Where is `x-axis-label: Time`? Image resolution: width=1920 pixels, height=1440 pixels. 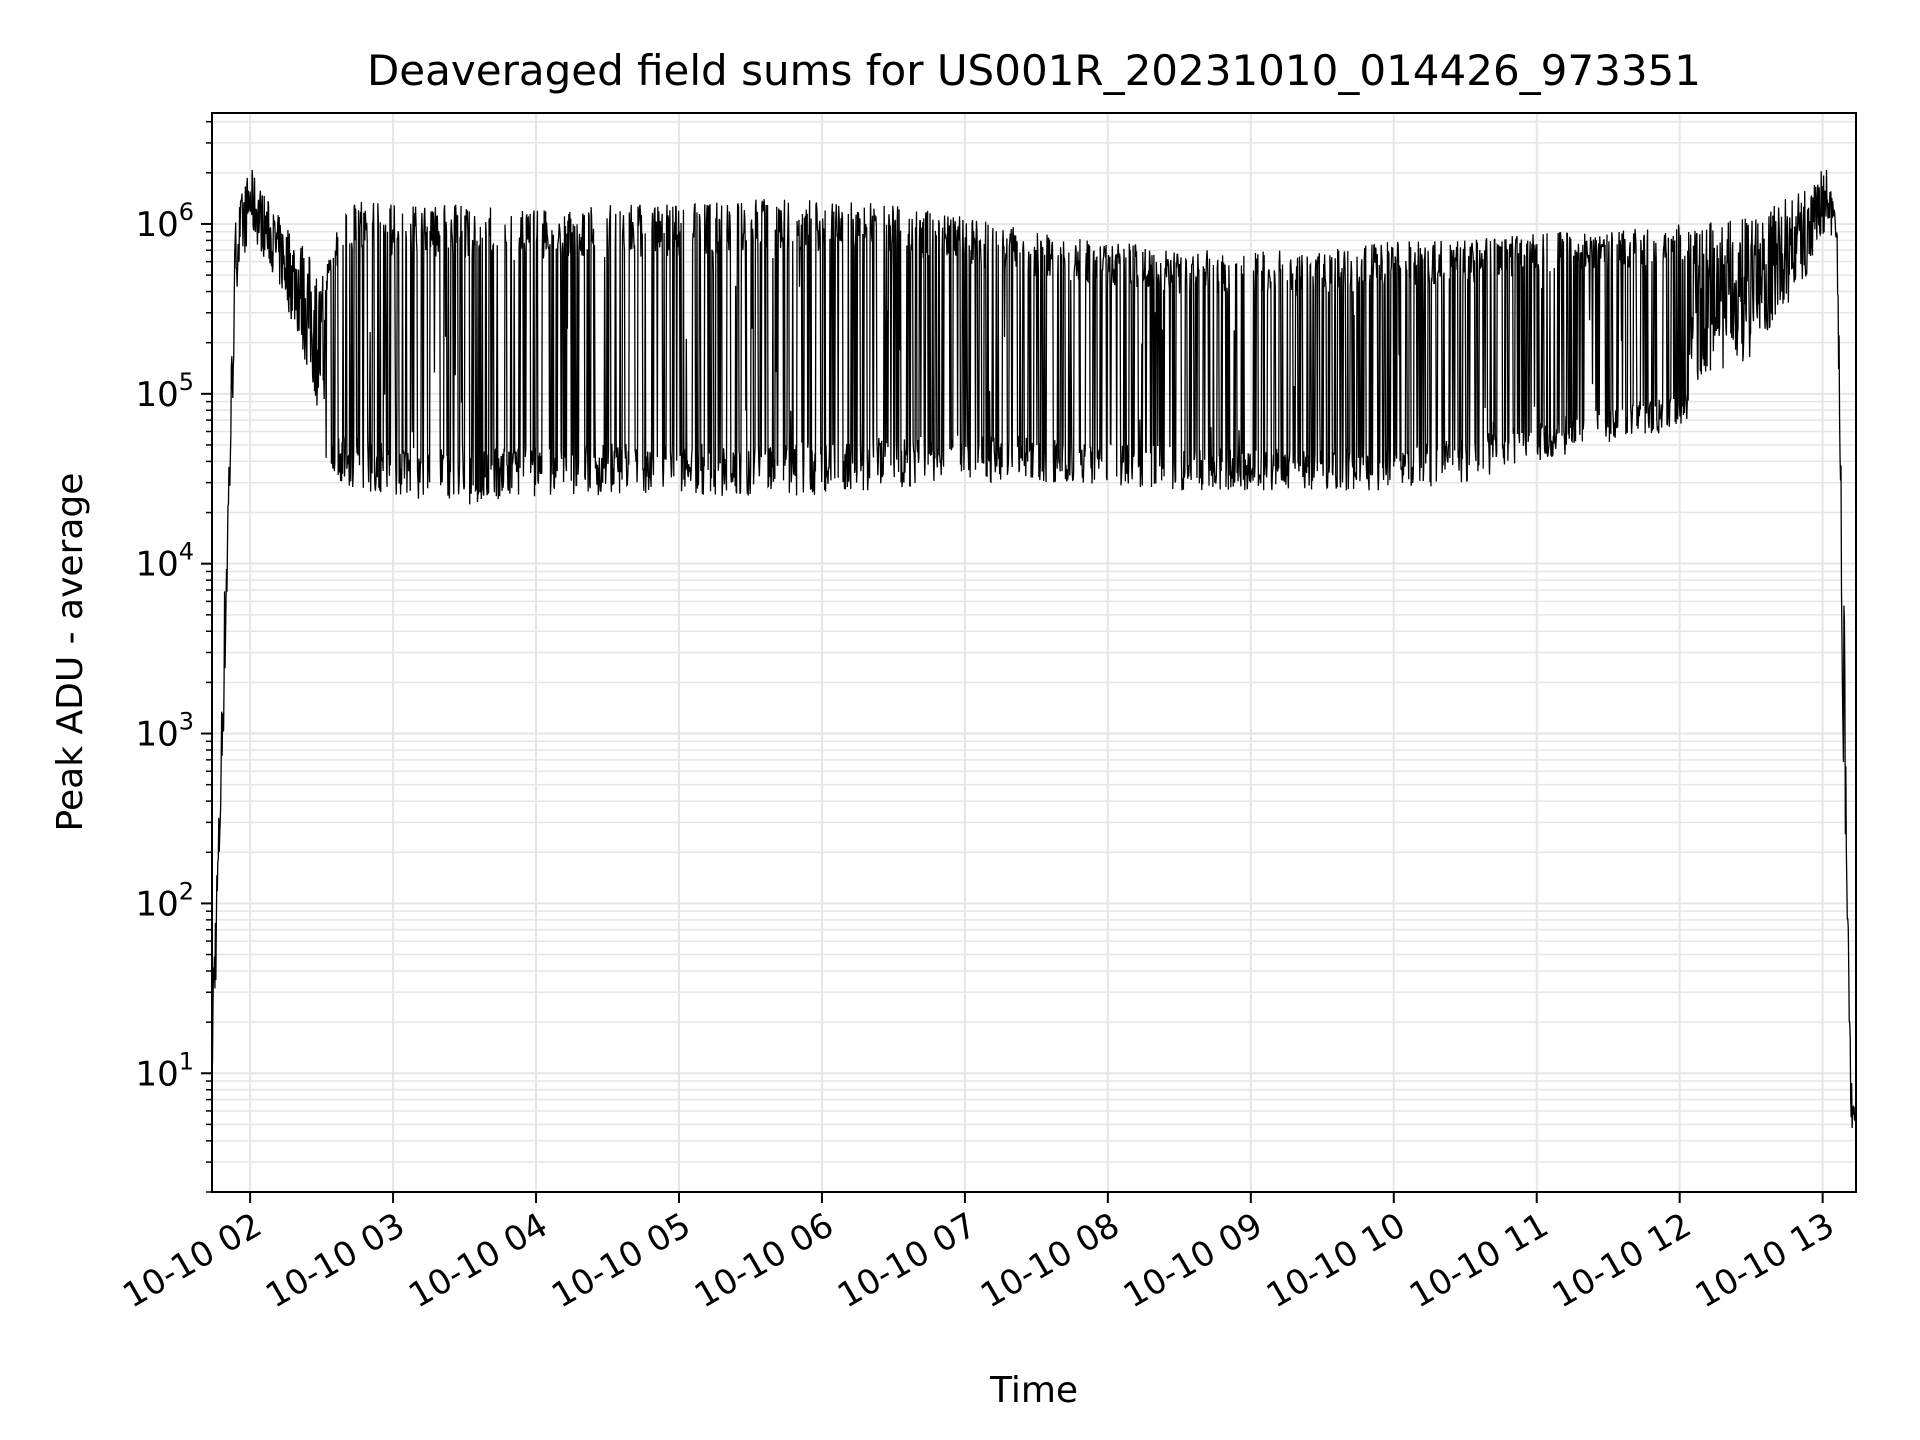
x-axis-label: Time is located at coordinates (1033, 1390).